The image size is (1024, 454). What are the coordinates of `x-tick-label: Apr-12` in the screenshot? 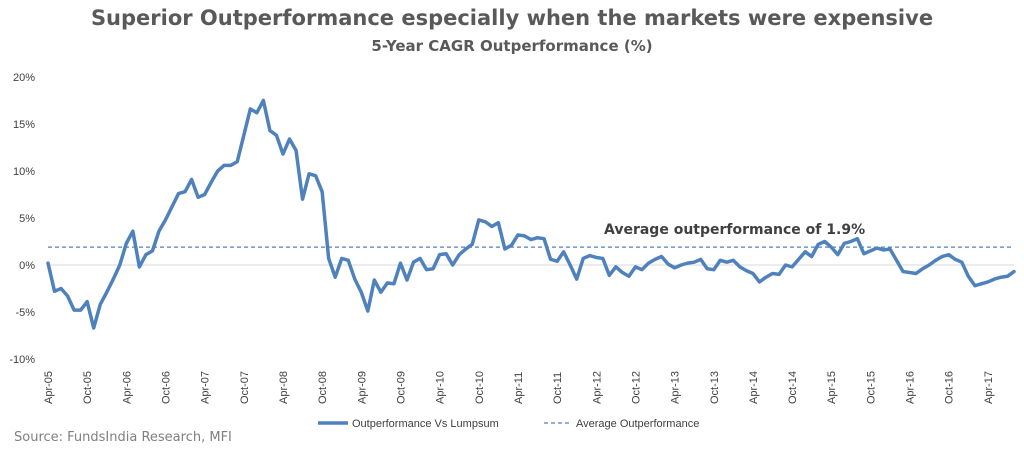 It's located at (597, 387).